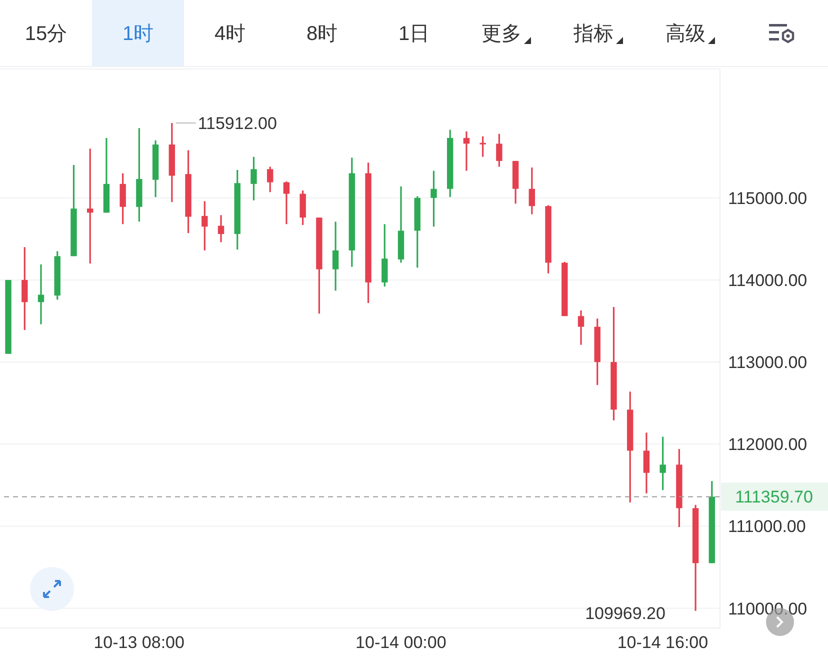 The height and width of the screenshot is (668, 828). I want to click on y-tick-label: 110000.00, so click(768, 608).